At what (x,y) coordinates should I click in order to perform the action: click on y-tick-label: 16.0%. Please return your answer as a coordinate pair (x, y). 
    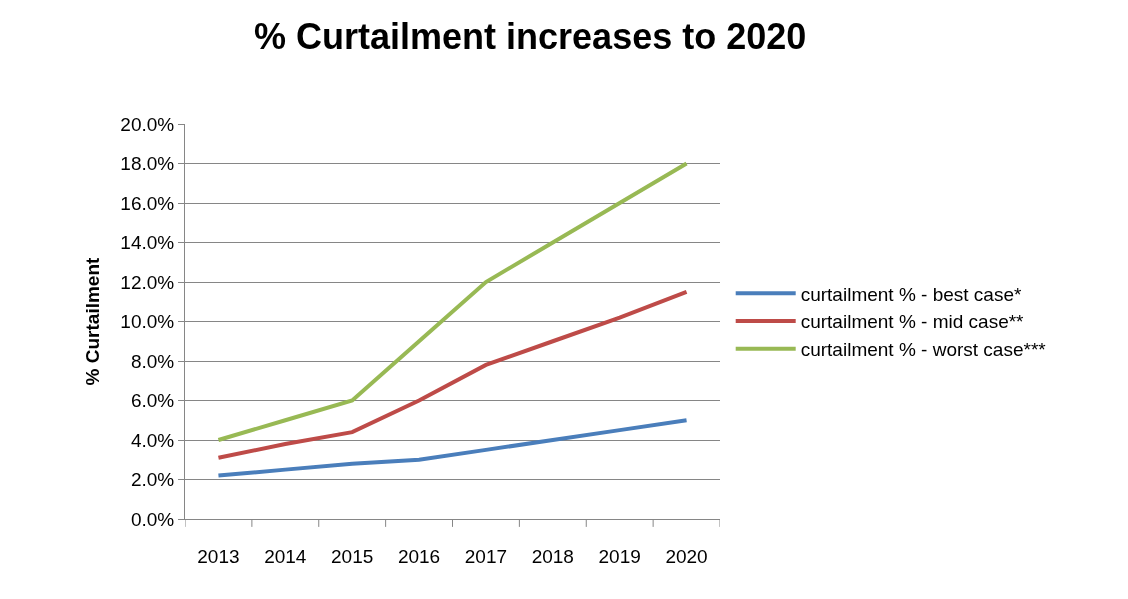
    Looking at the image, I should click on (147, 203).